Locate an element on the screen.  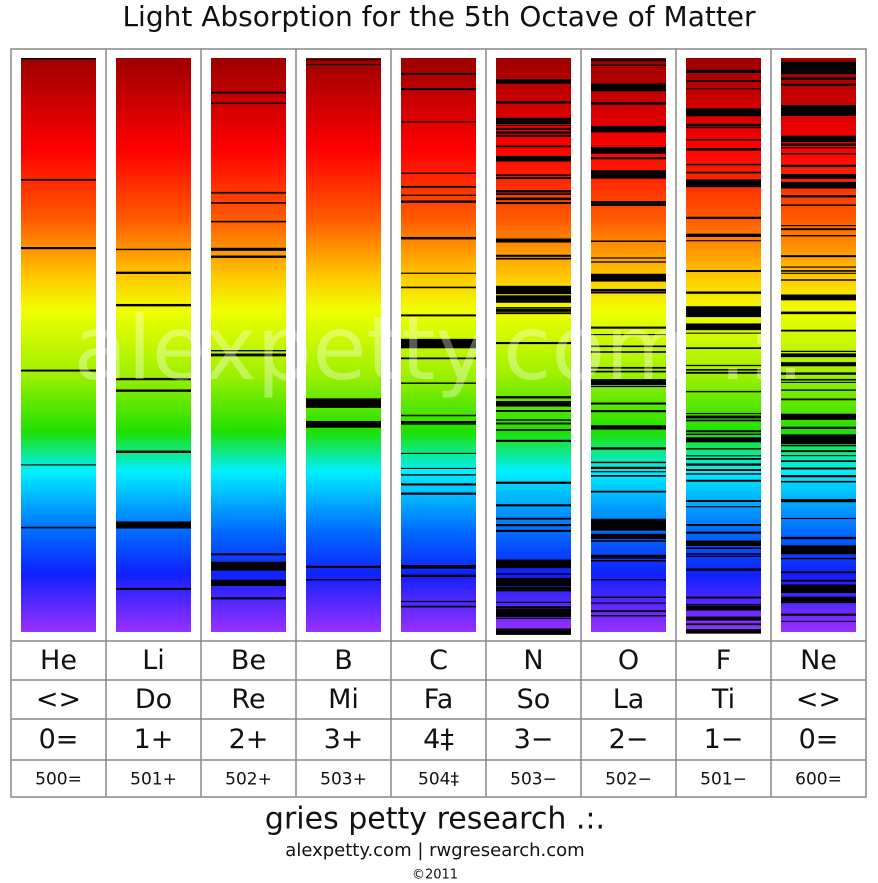
cell-element: B is located at coordinates (343, 660).